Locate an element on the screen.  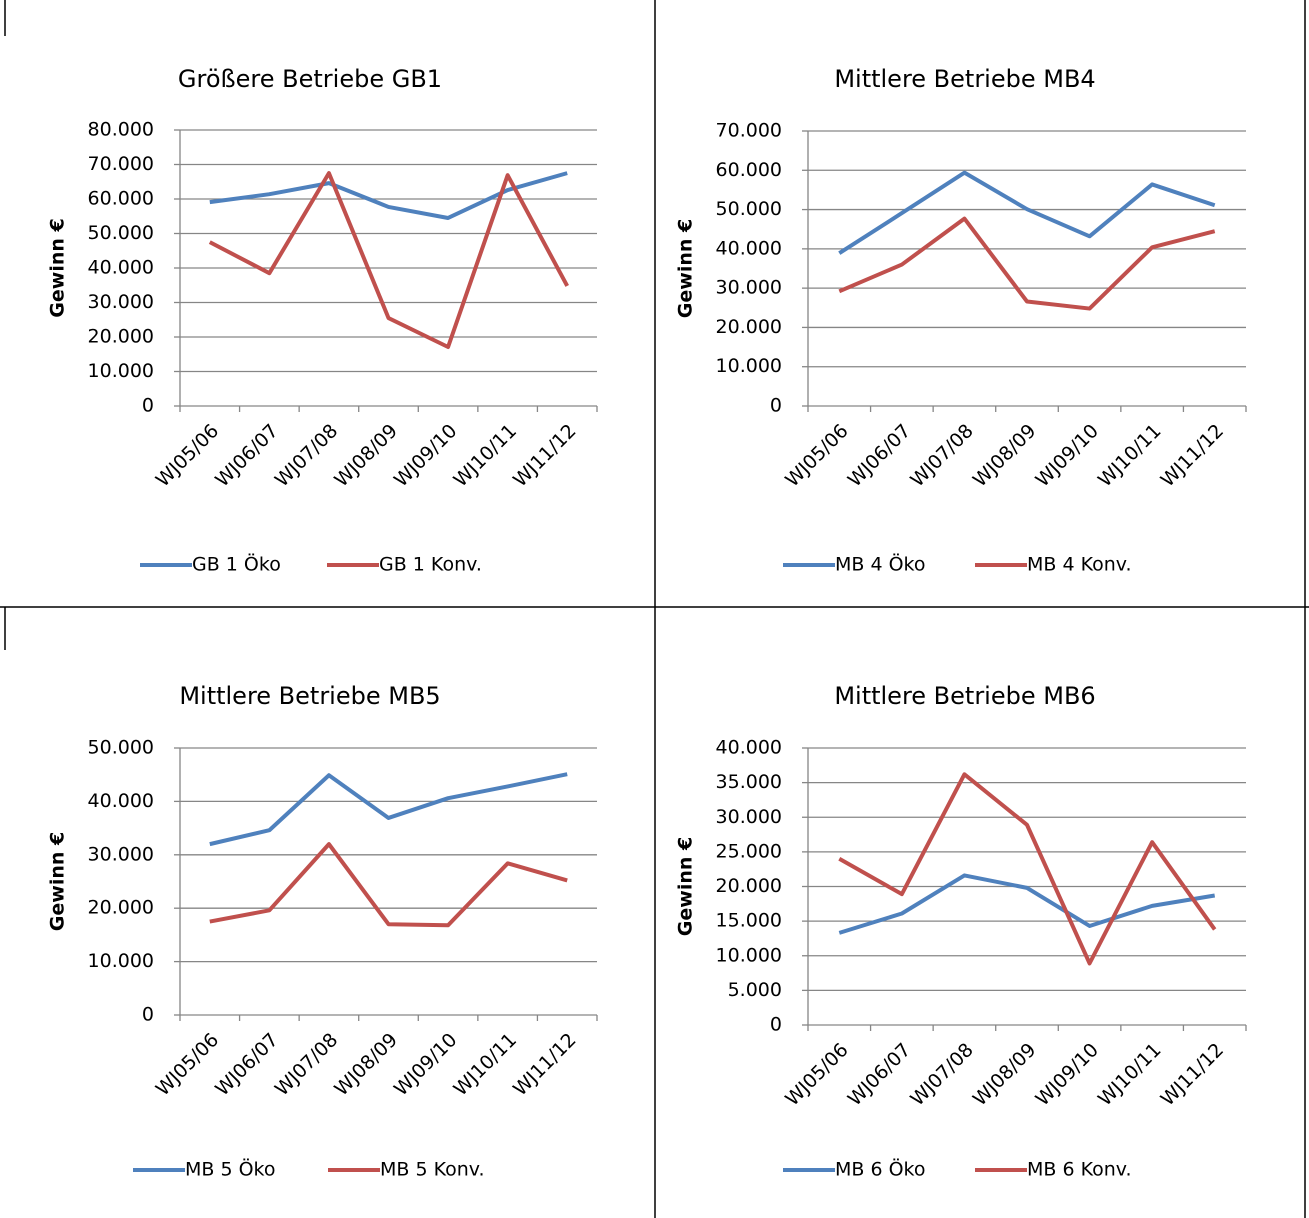
legend-label: MB 5 Konv. is located at coordinates (432, 1170).